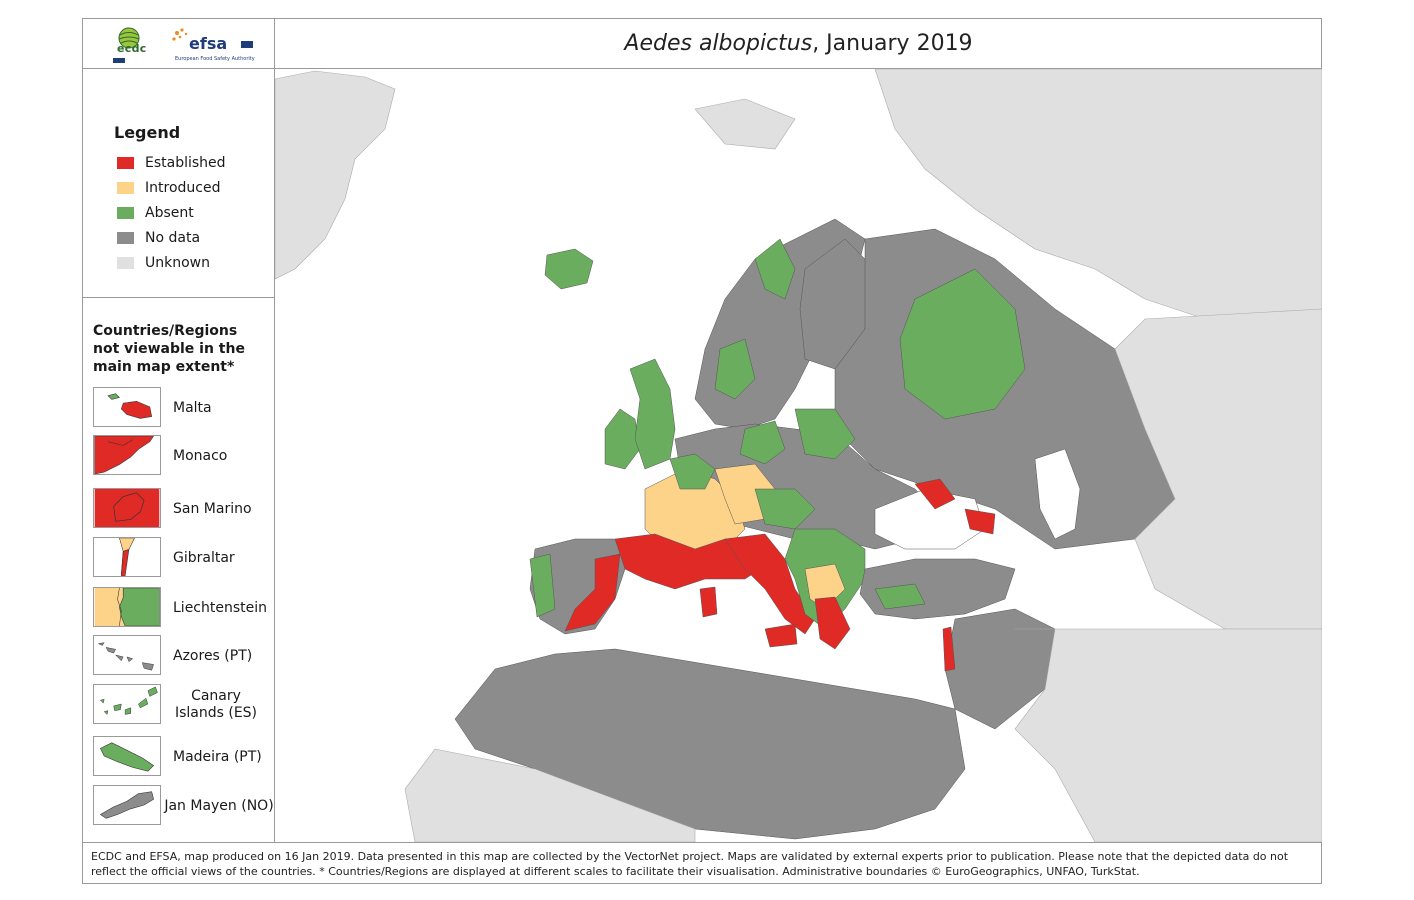  I want to click on legend-label: Unknown, so click(177, 263).